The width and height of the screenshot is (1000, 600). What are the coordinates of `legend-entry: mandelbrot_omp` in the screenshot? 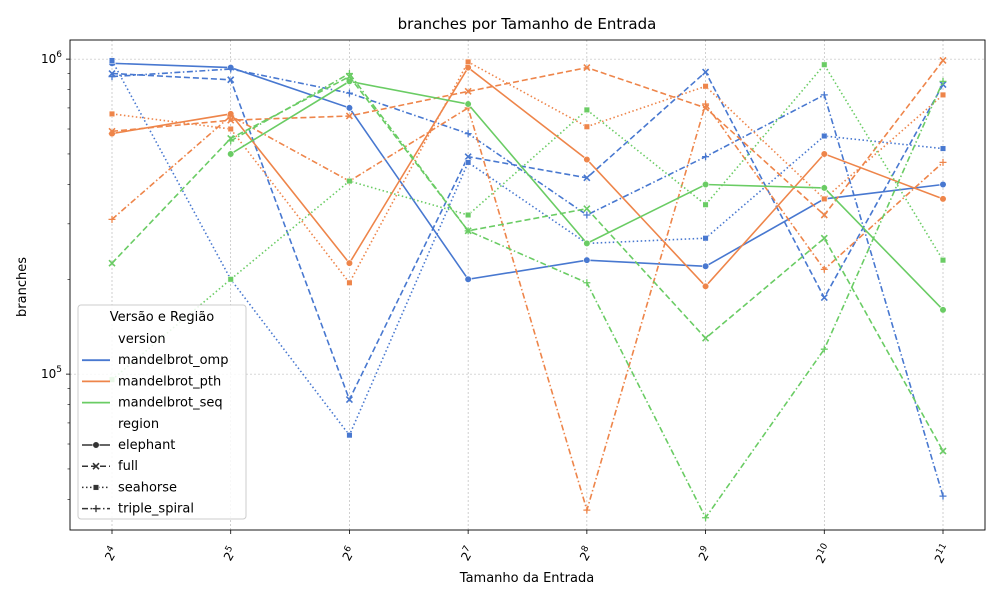 It's located at (173, 360).